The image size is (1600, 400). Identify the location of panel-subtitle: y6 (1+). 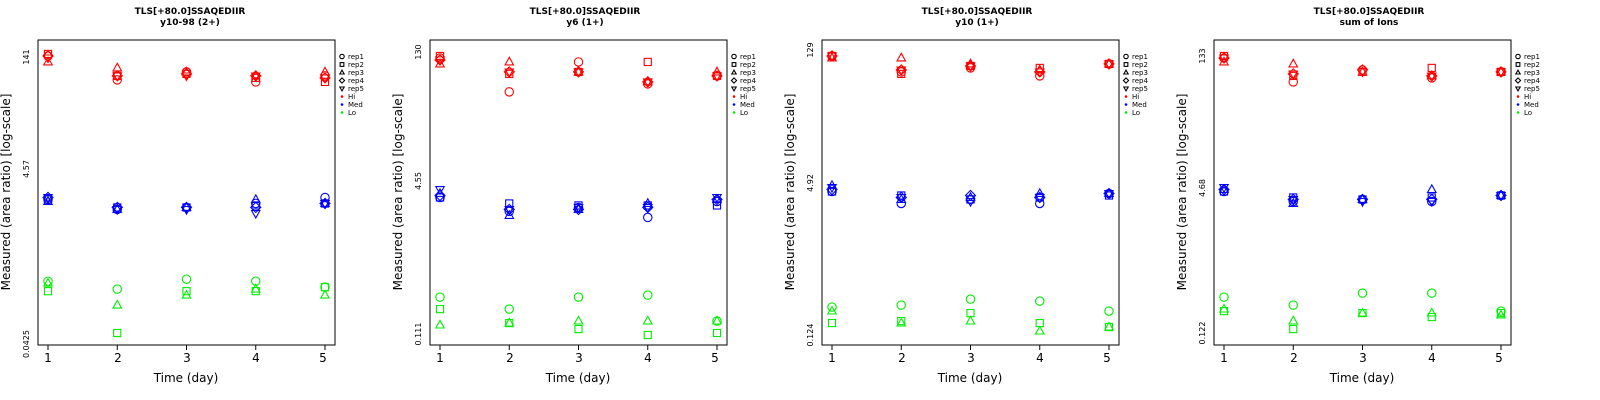
(584, 23).